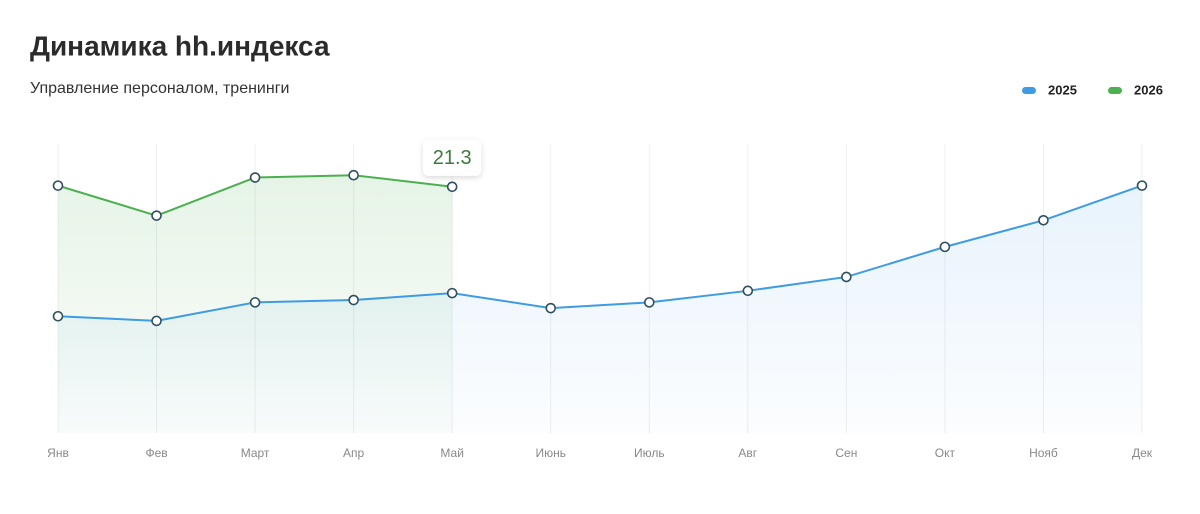 This screenshot has width=1200, height=514. What do you see at coordinates (180, 45) in the screenshot?
I see `chart-title: Динамика hh.индекса` at bounding box center [180, 45].